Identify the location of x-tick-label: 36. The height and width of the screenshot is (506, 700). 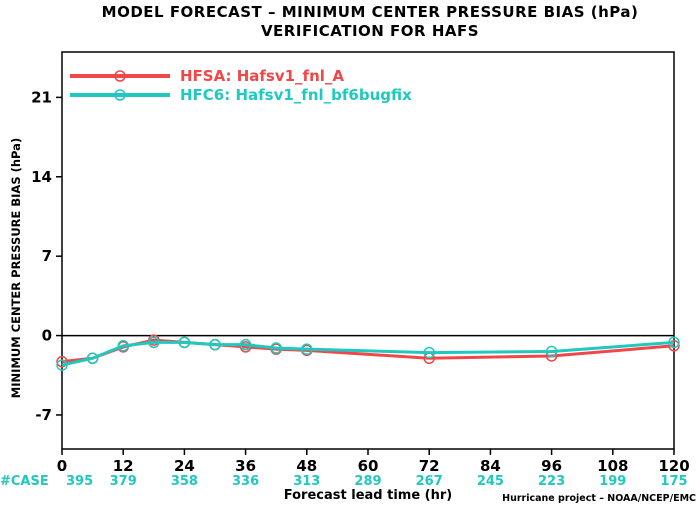
(245, 466).